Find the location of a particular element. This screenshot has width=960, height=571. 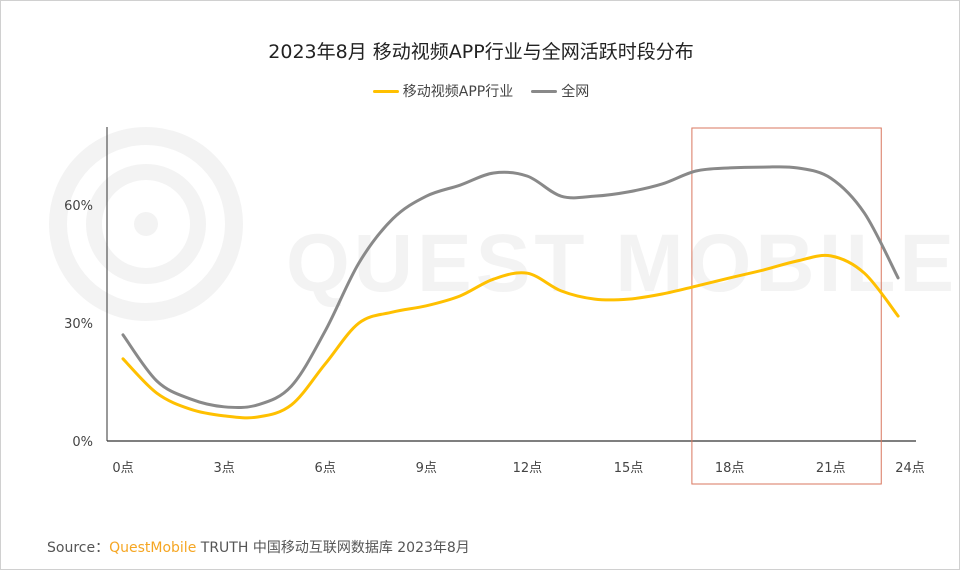

x-tick-label: 12点 is located at coordinates (528, 468).